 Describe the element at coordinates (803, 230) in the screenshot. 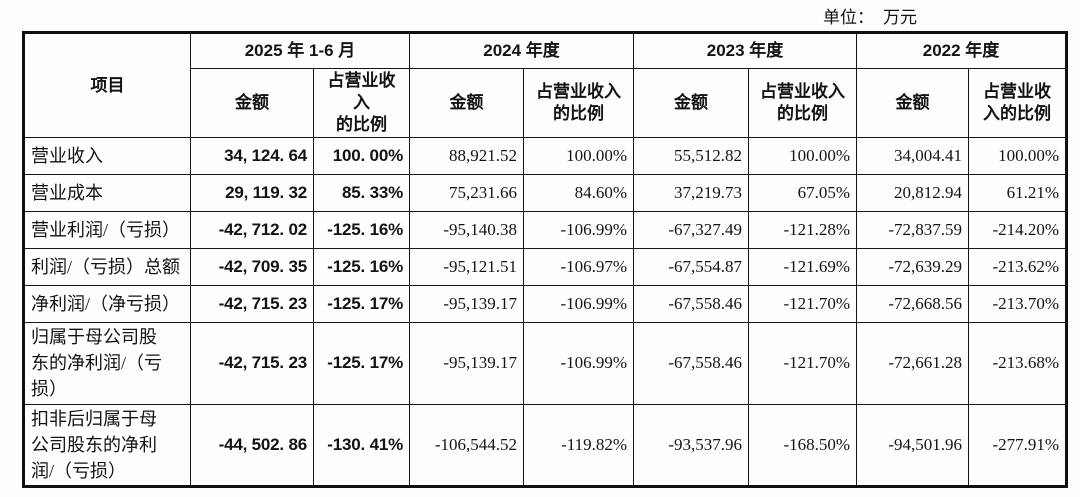

I see `cell-2023-ratio: -121.28%` at that location.